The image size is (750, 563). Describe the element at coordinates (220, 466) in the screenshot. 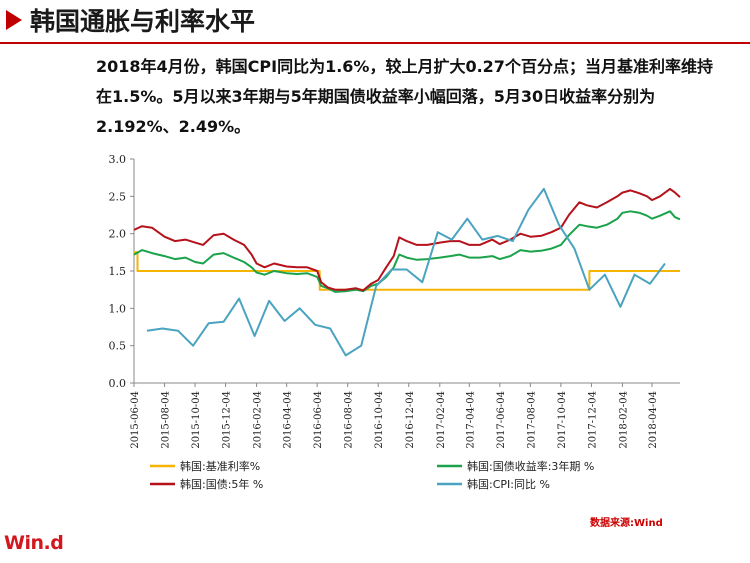

I see `legend-label-base-rate: 韩国:基准利率%` at that location.